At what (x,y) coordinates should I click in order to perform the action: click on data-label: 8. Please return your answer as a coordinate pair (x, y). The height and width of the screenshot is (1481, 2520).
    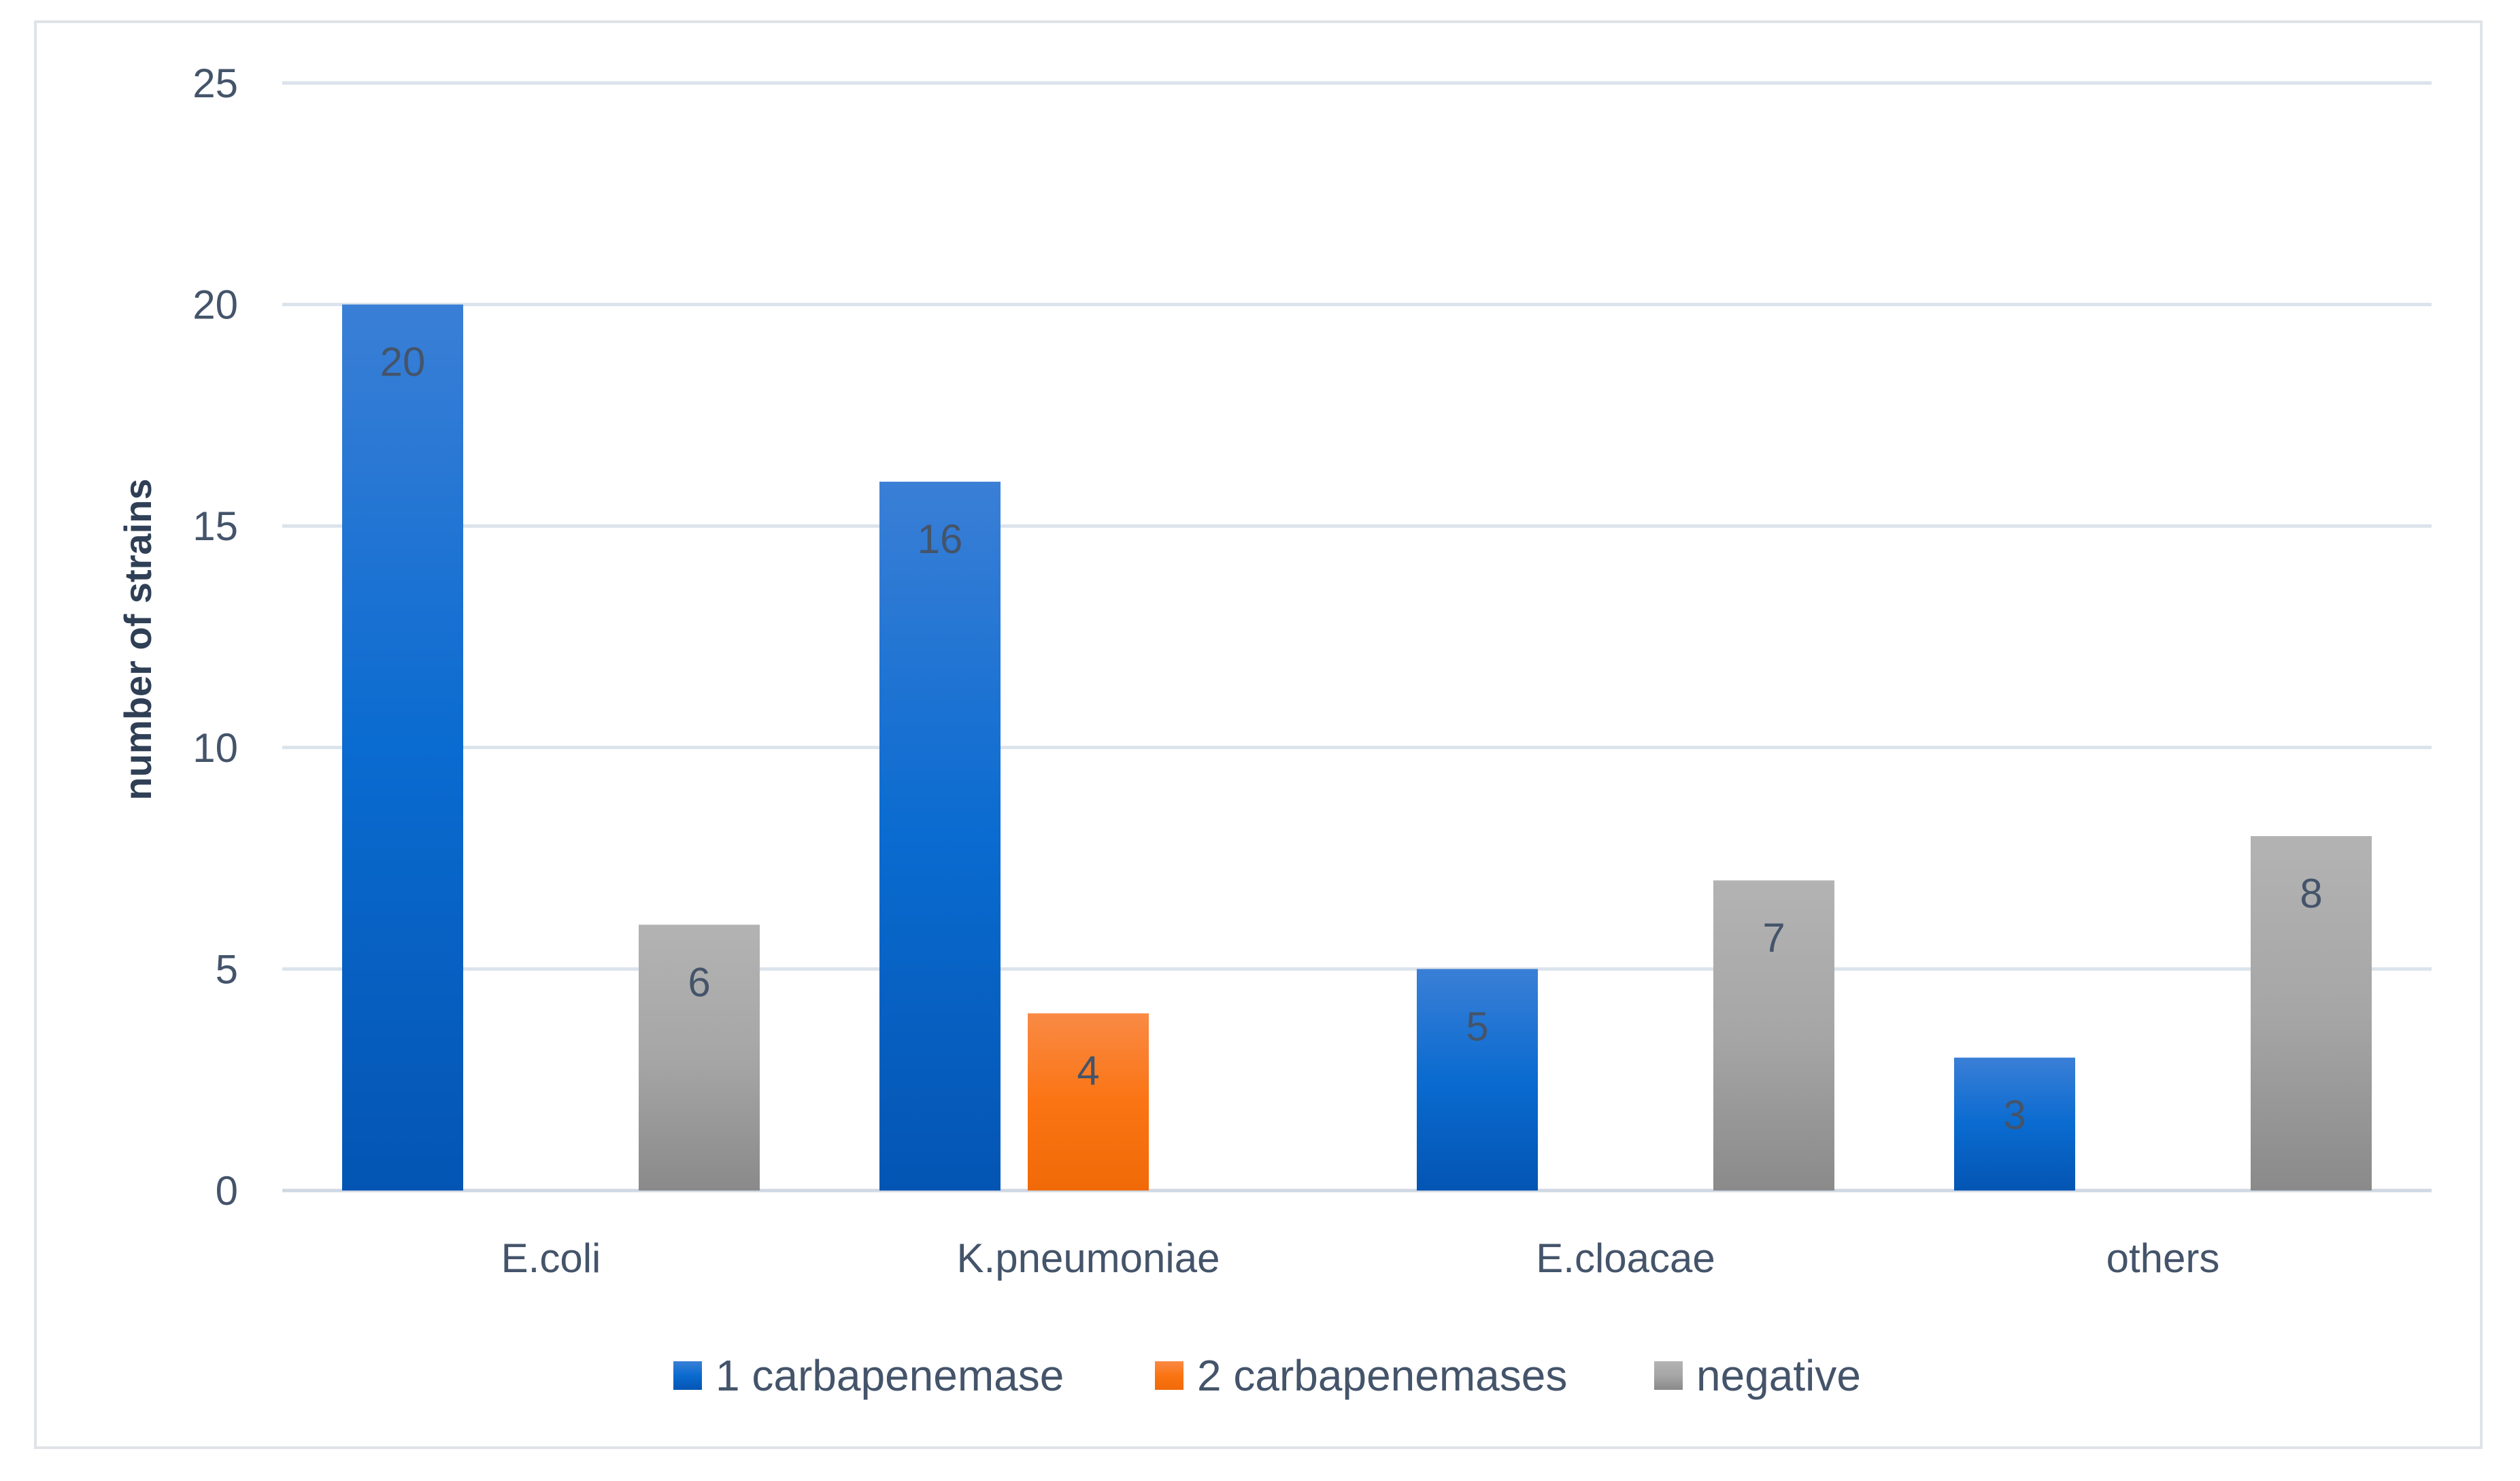
    Looking at the image, I should click on (2311, 894).